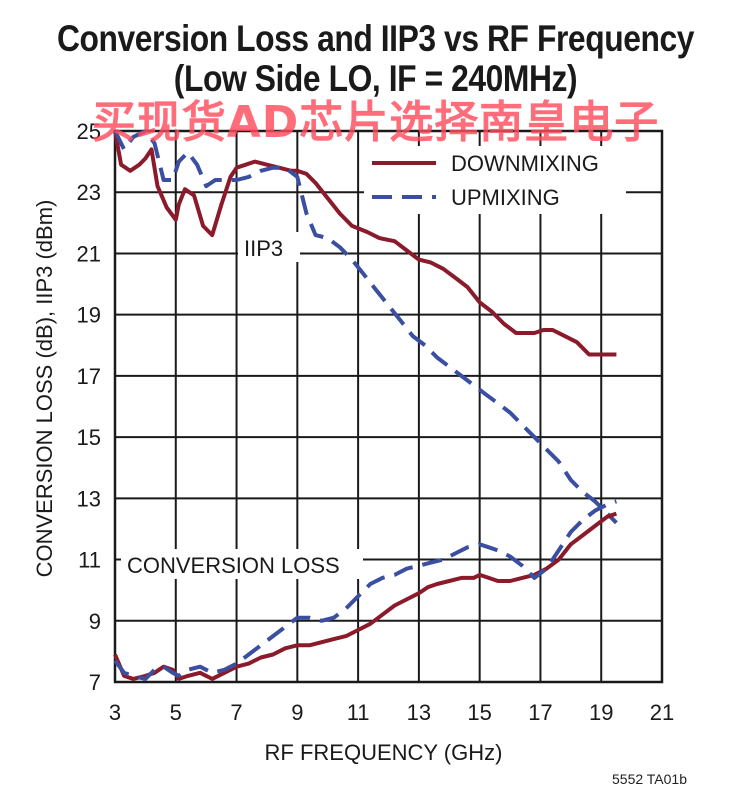 The height and width of the screenshot is (795, 751). I want to click on annotation-iip3-bg, so click(269, 247).